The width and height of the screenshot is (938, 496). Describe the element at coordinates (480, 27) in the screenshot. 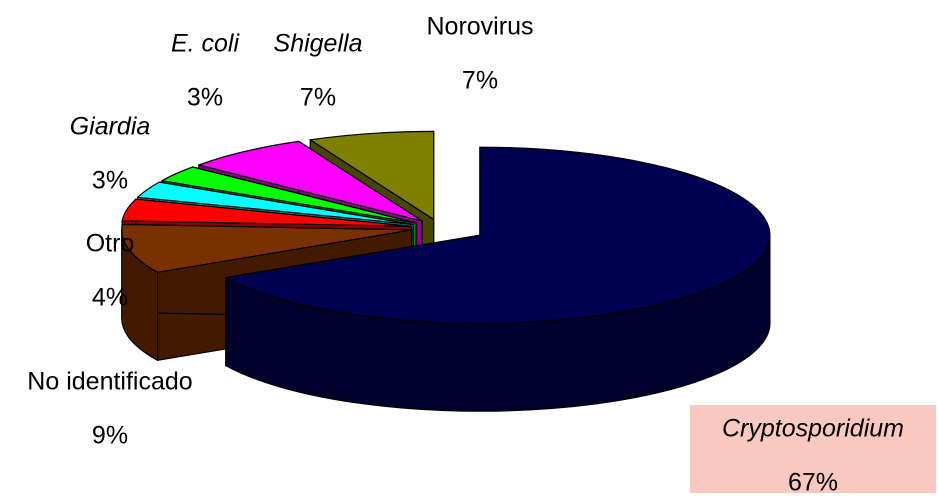

I see `slice-label: Norovirus` at that location.